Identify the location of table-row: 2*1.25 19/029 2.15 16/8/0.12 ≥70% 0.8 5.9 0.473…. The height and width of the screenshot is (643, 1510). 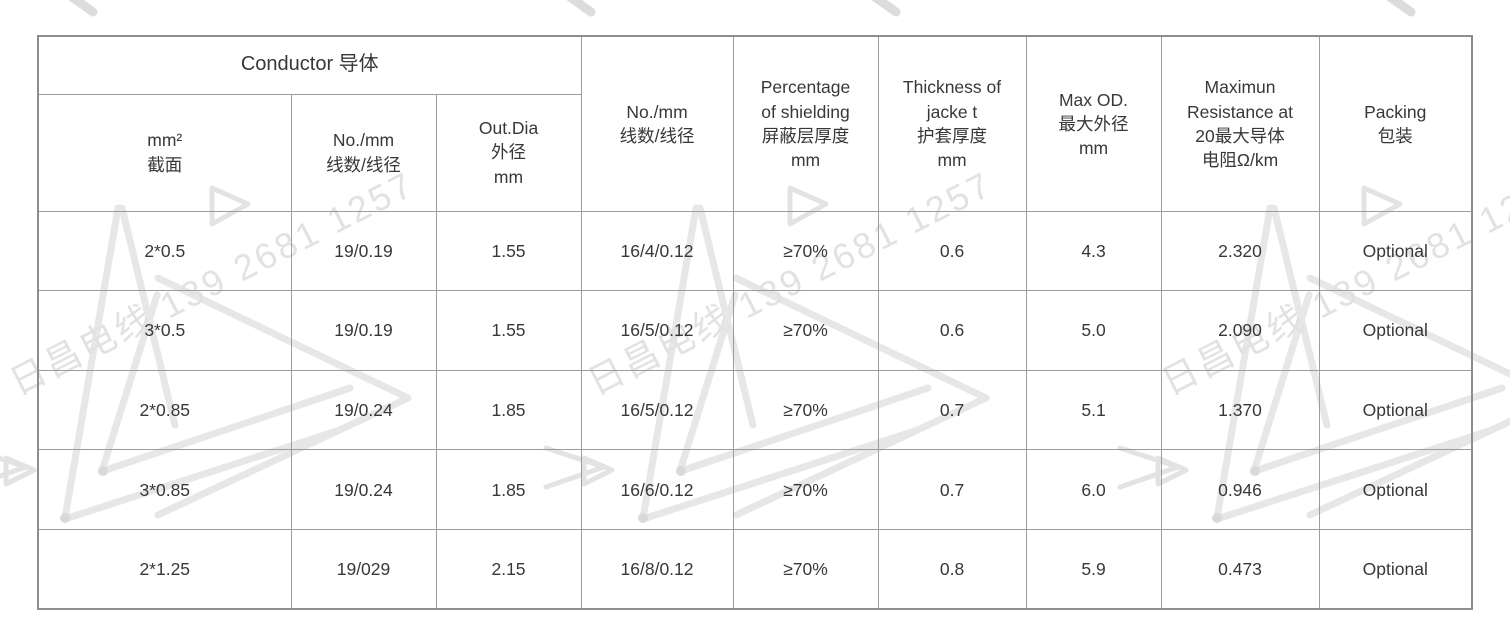
(755, 569).